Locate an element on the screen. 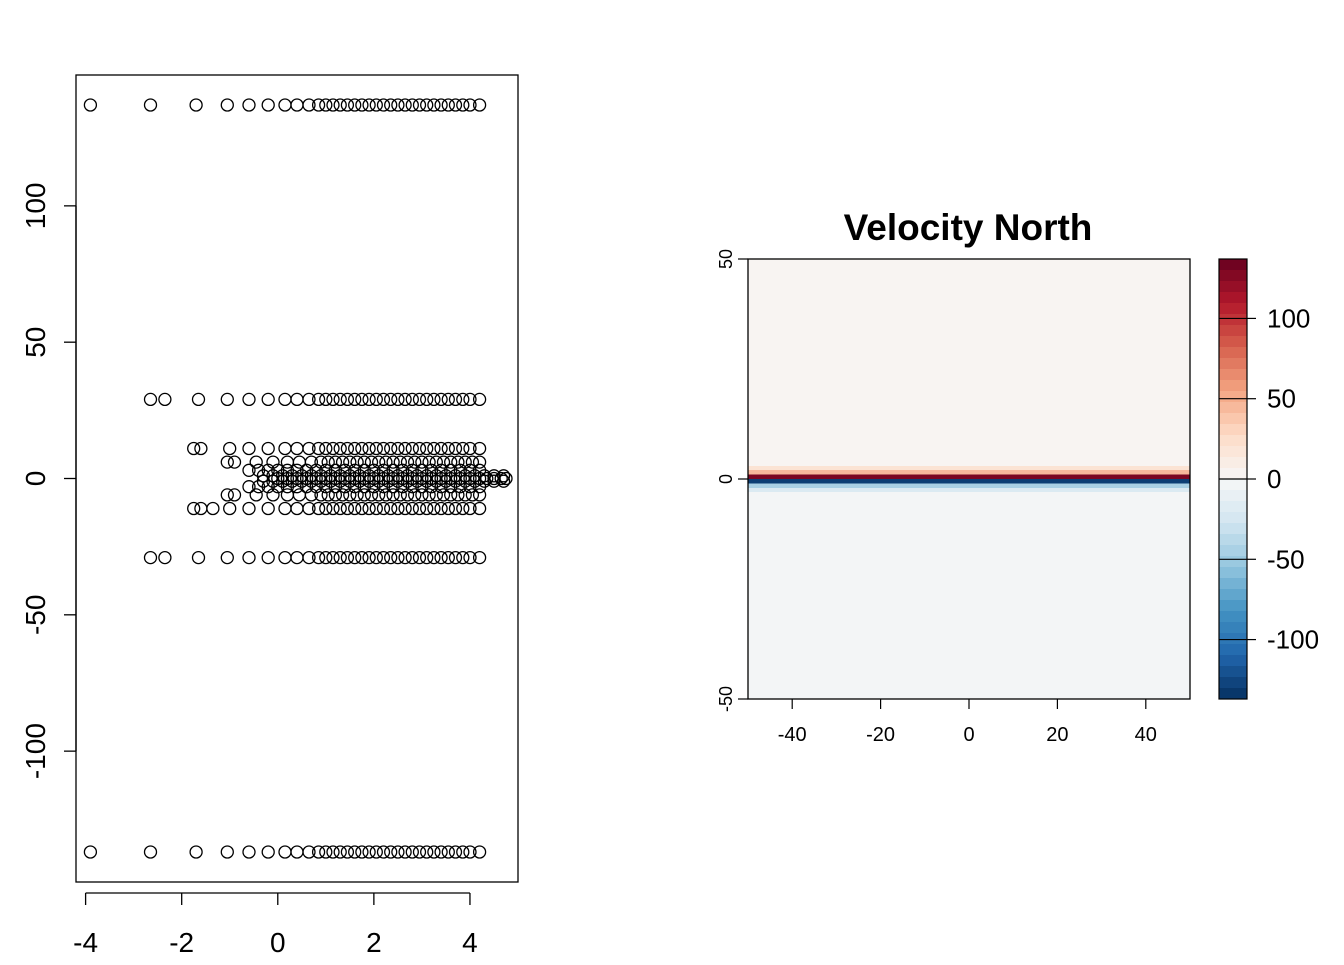 The width and height of the screenshot is (1344, 965). heatmap-y-tick-label: -50 is located at coordinates (726, 699).